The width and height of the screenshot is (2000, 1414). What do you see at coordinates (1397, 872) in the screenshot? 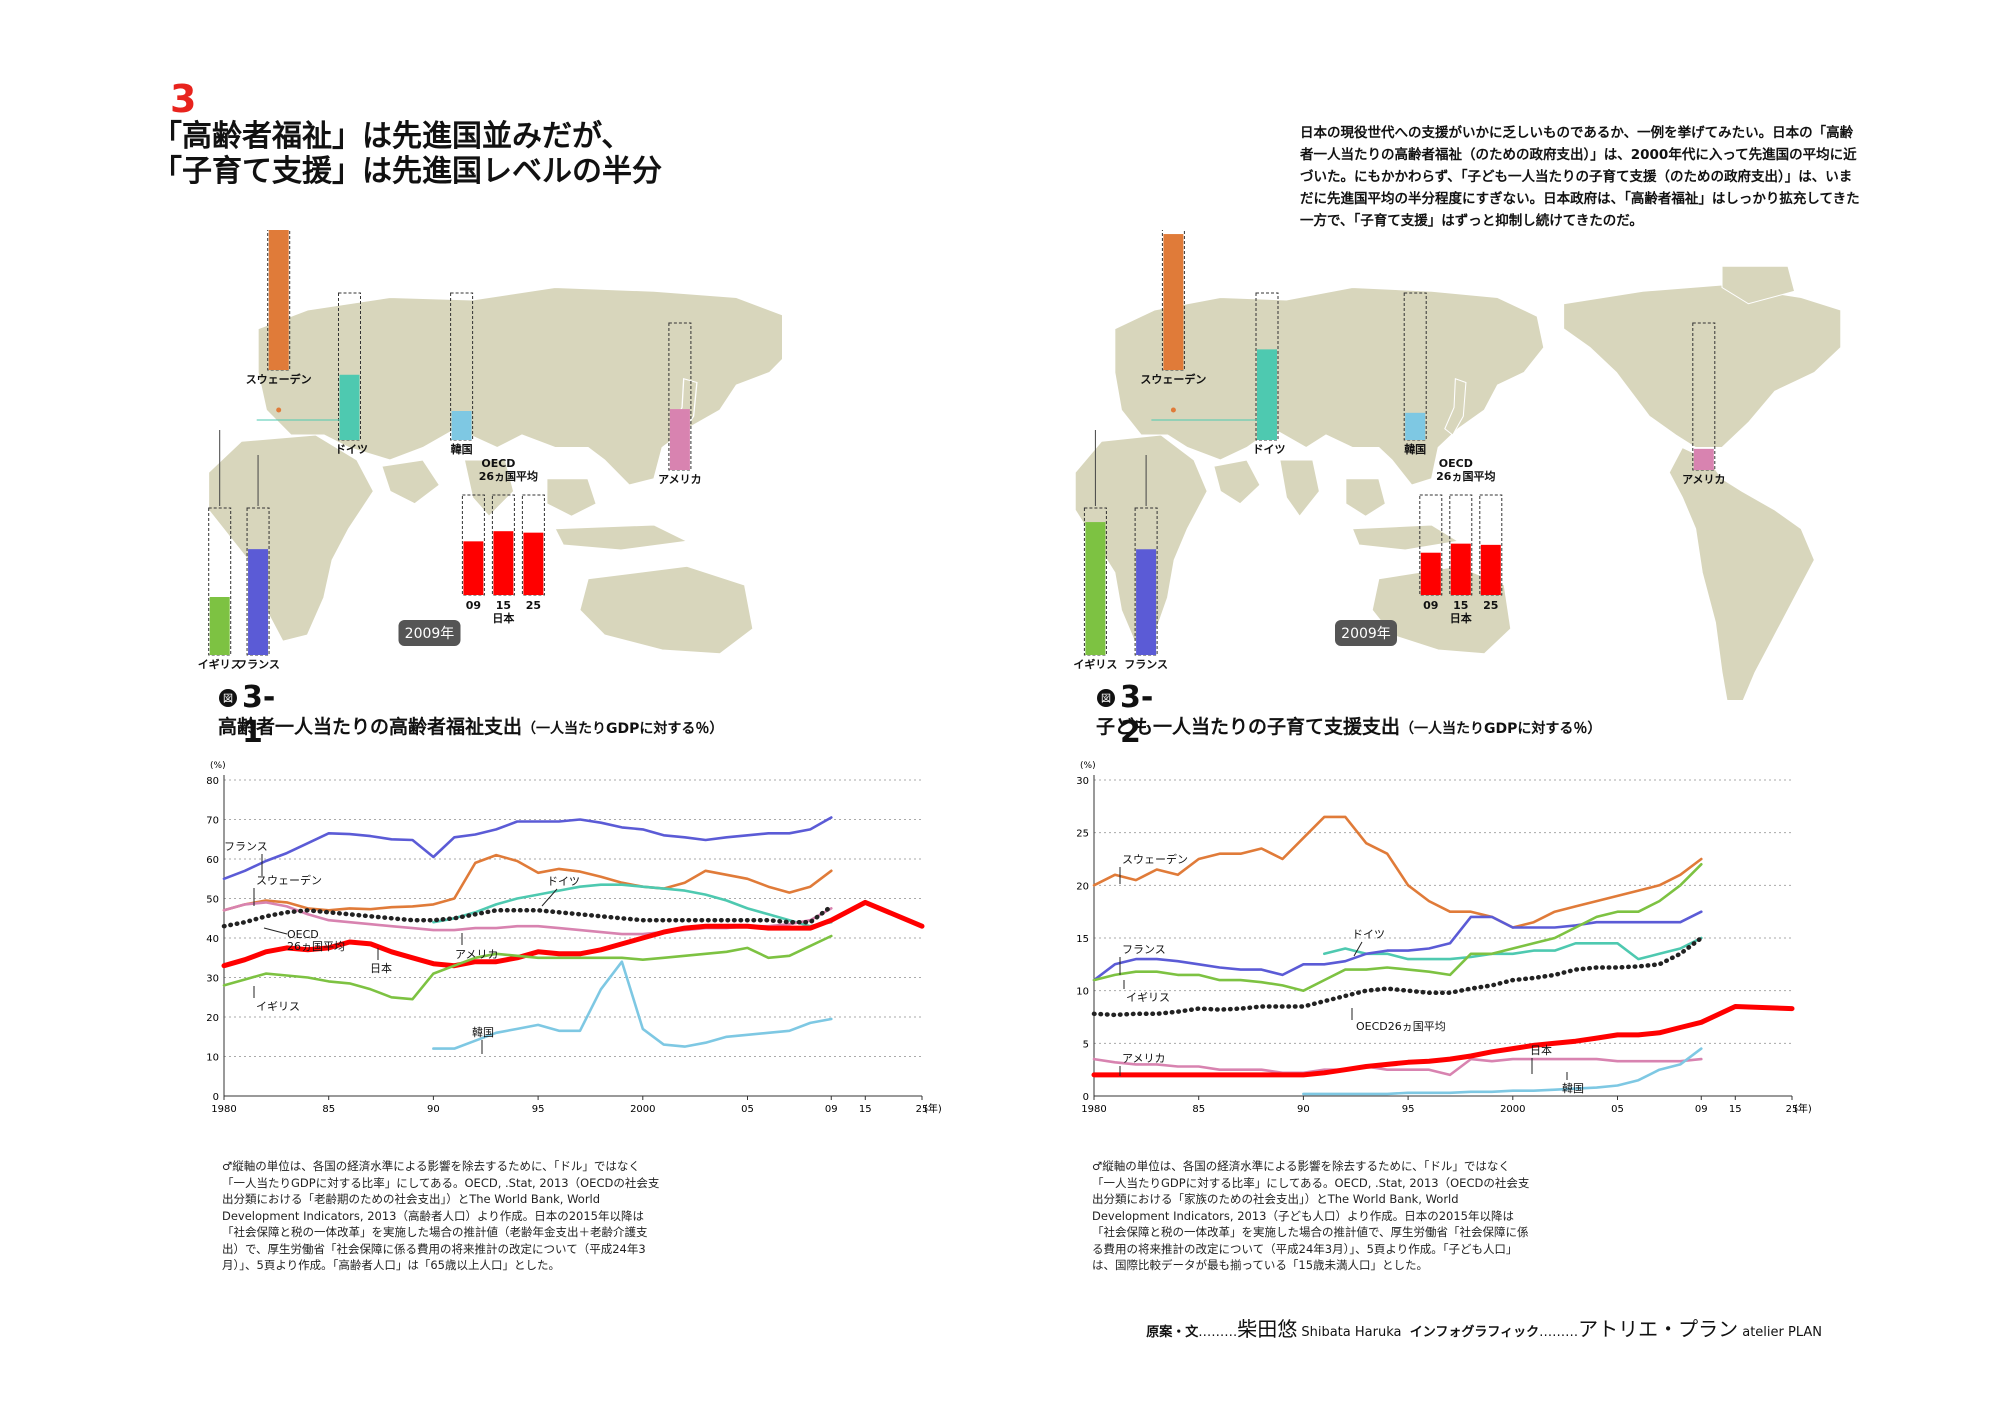
I see `series-line-sweden` at bounding box center [1397, 872].